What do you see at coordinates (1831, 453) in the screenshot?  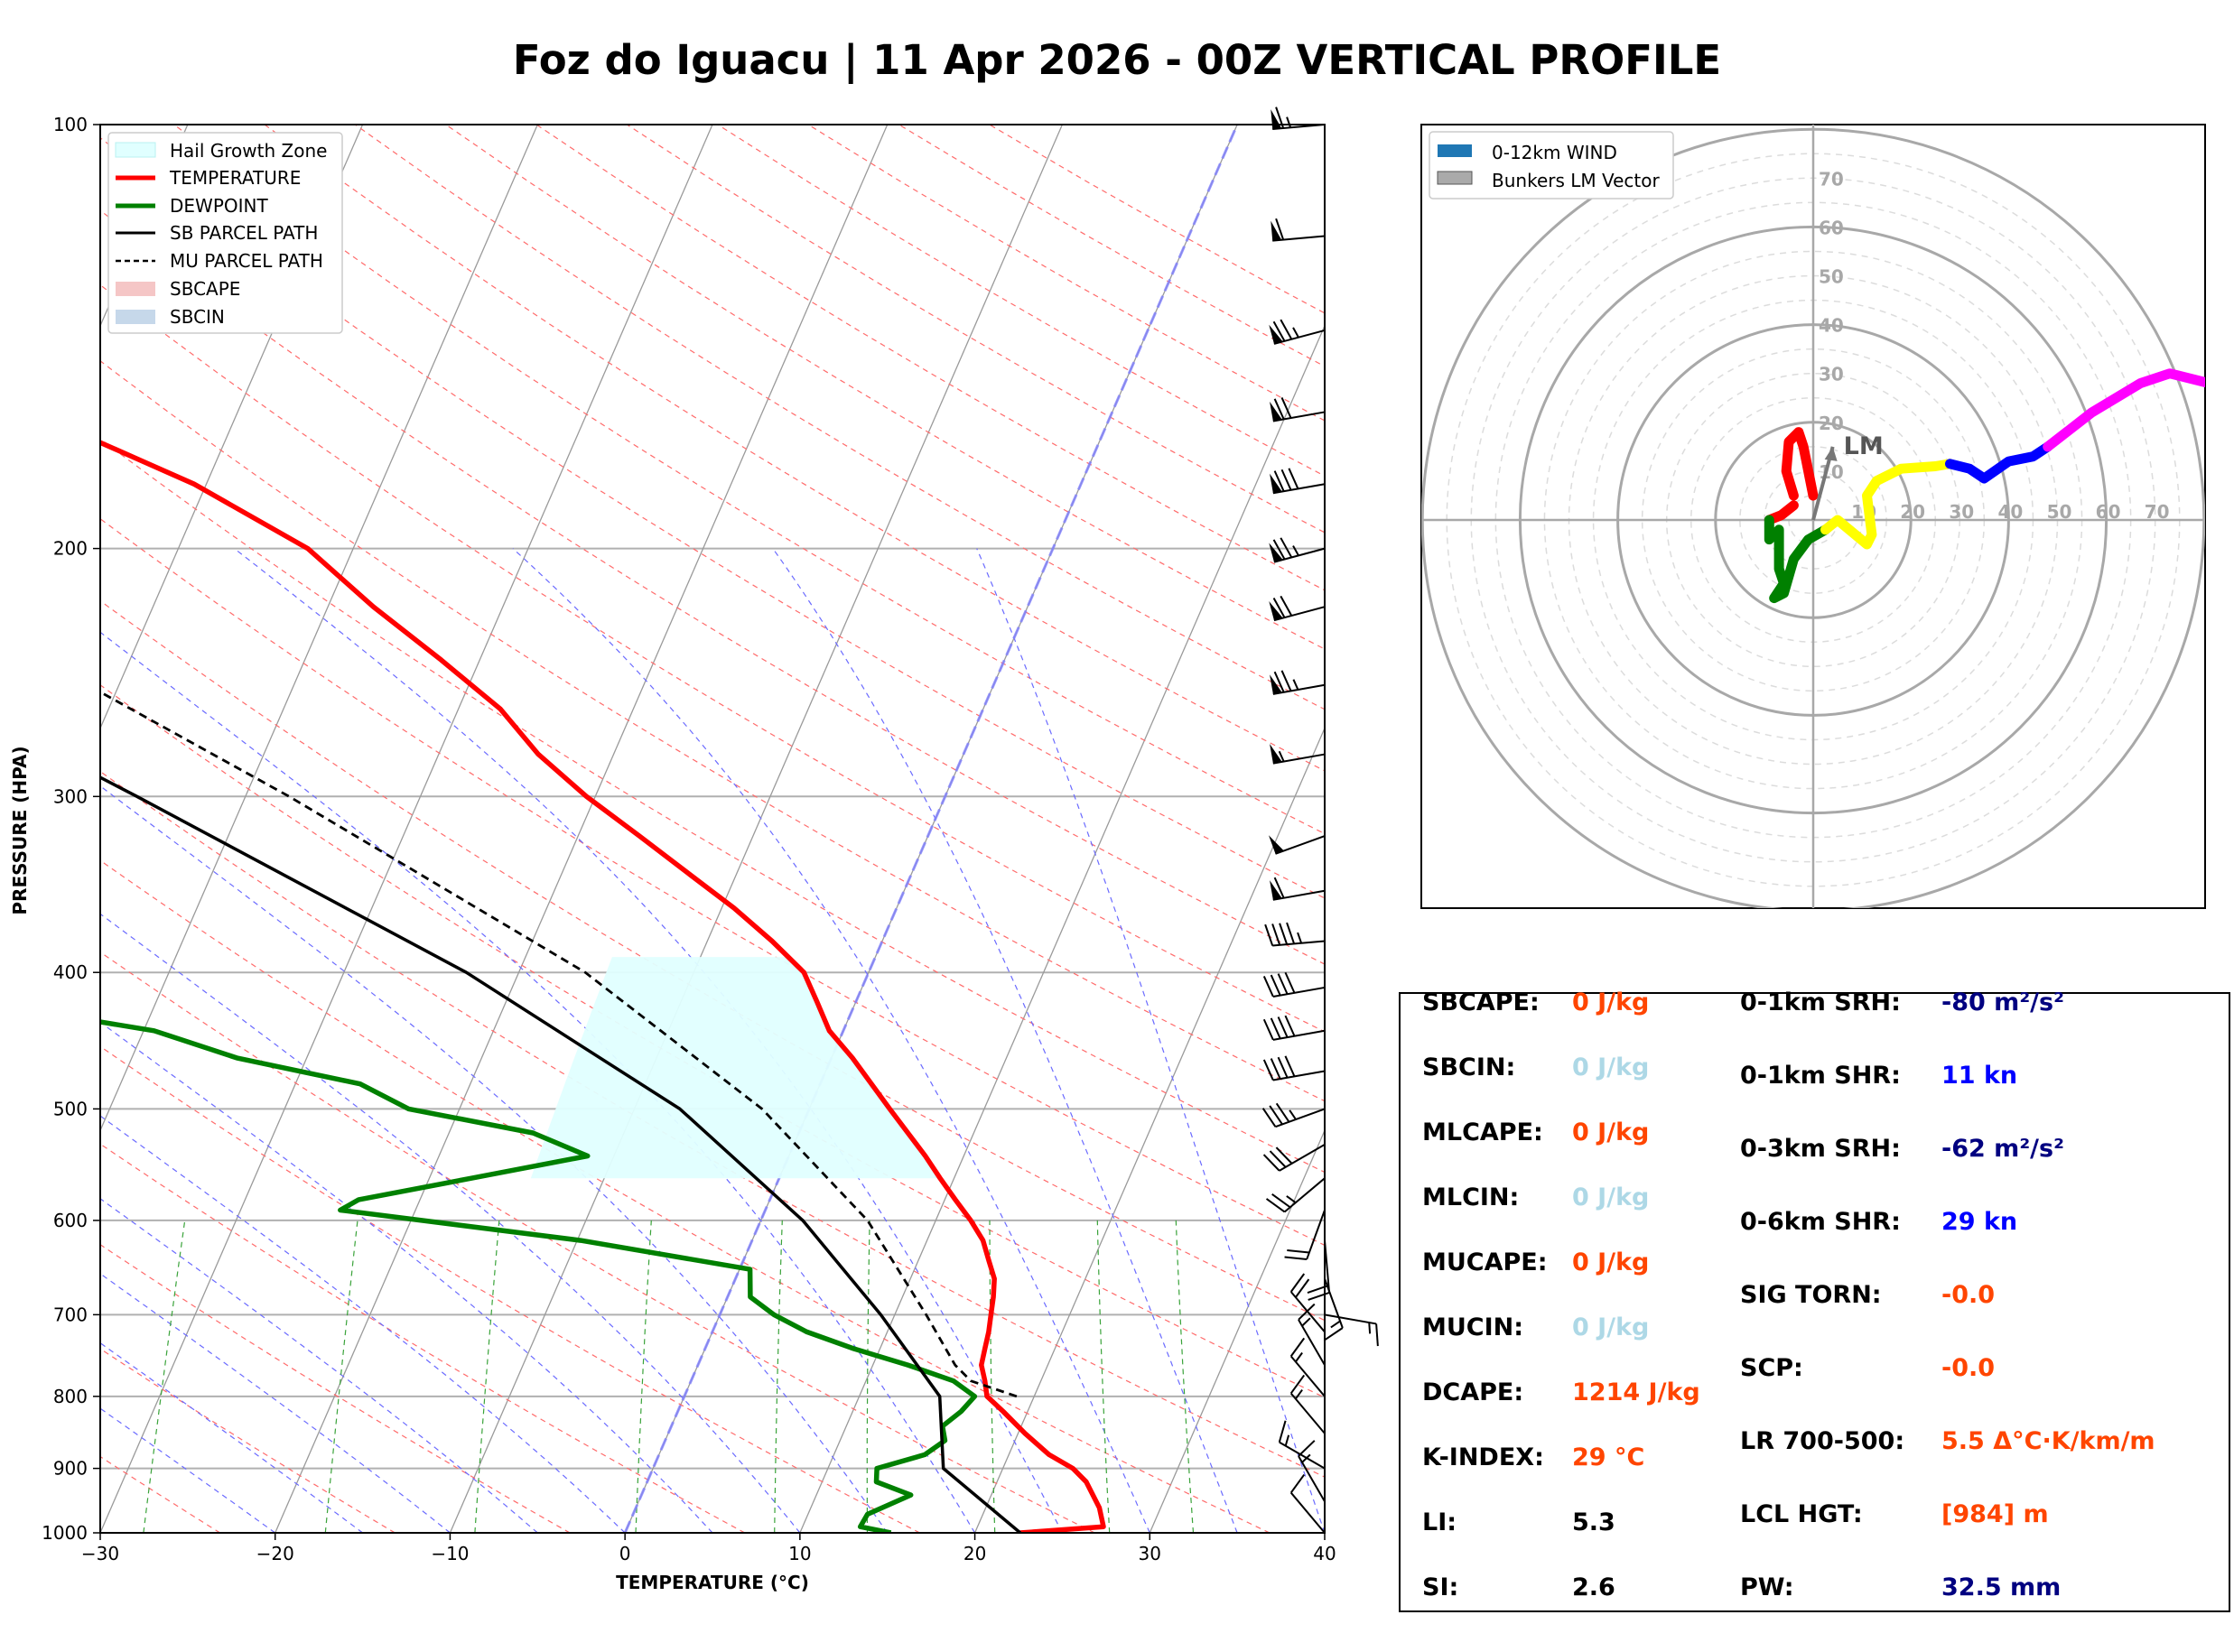 I see `bunkers-lm-arrowhead` at bounding box center [1831, 453].